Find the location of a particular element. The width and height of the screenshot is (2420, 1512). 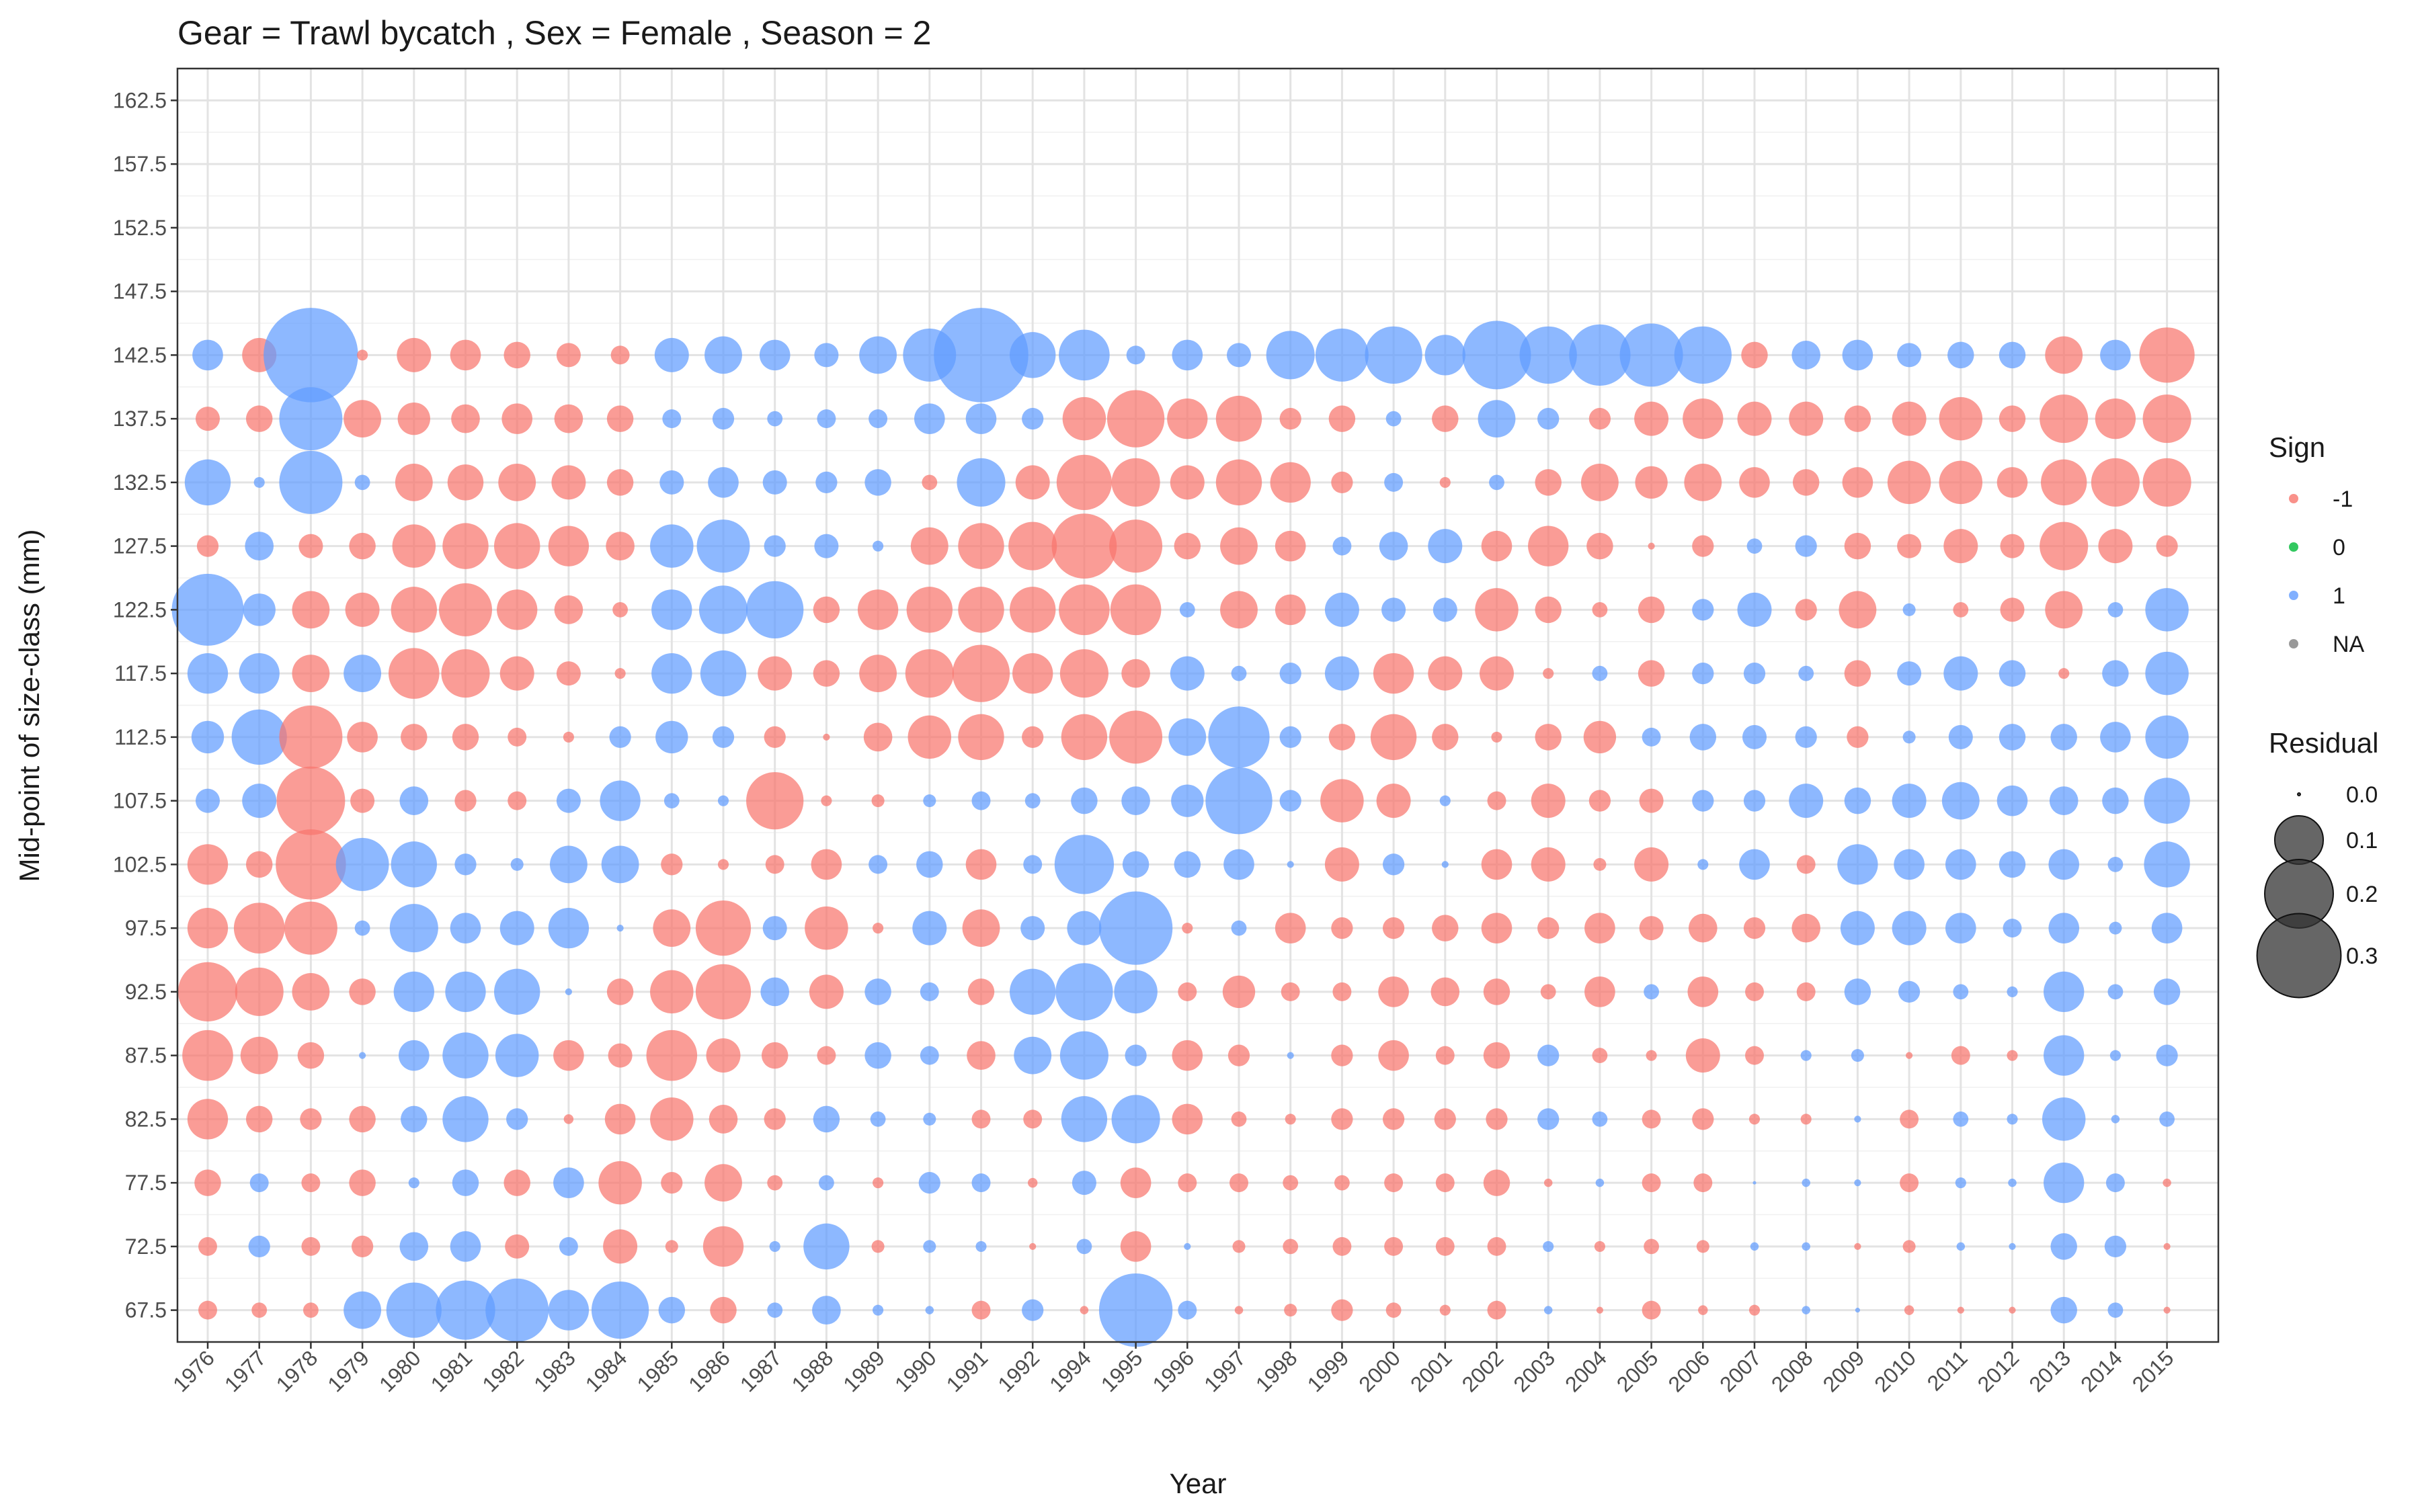

y-tick-label: 107.5 is located at coordinates (140, 801).